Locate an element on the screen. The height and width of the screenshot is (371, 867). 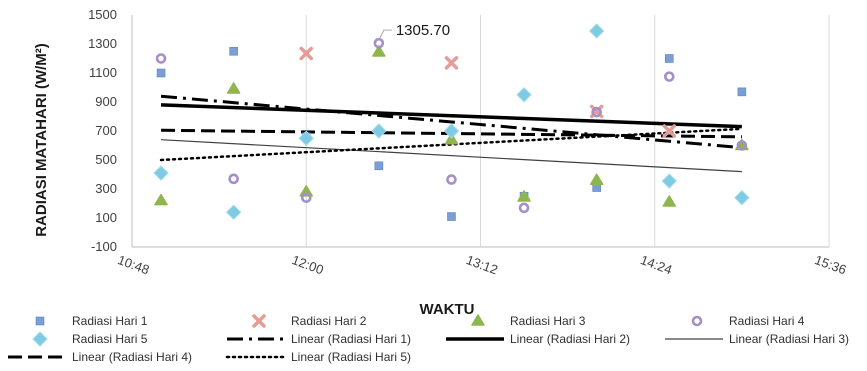
legend-item: Linear (Radiasi Hari 5) is located at coordinates (318, 357).